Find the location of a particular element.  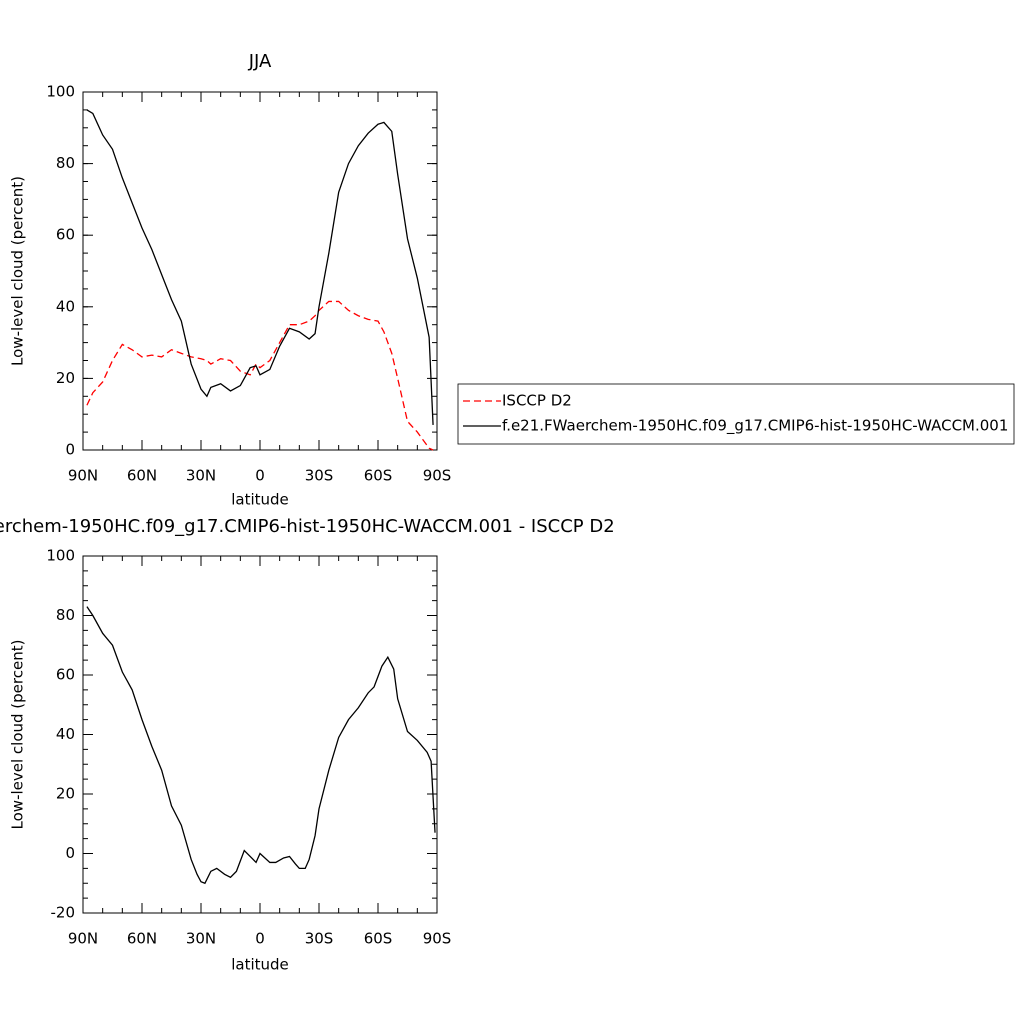

legend-box is located at coordinates (736, 414).